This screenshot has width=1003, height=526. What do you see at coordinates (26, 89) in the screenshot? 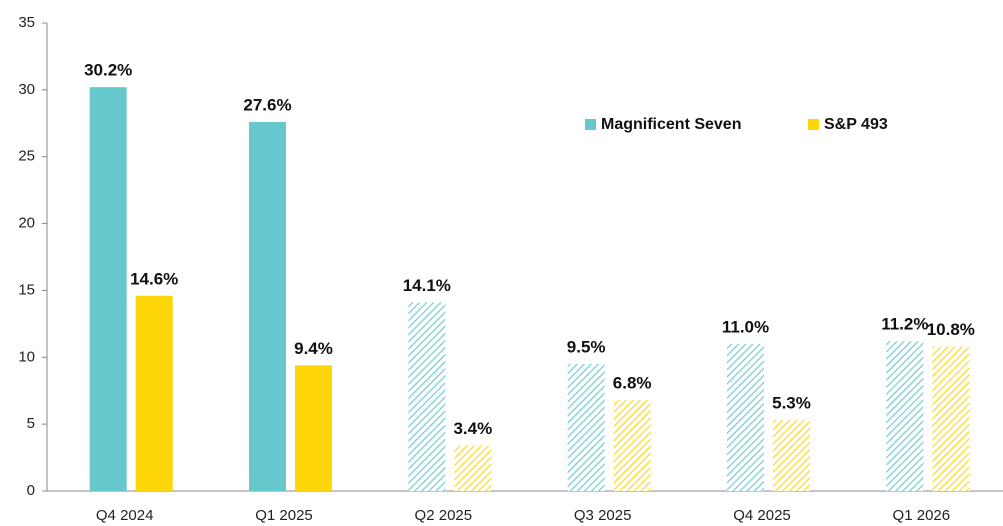
I see `y-tick-label: 30` at bounding box center [26, 89].